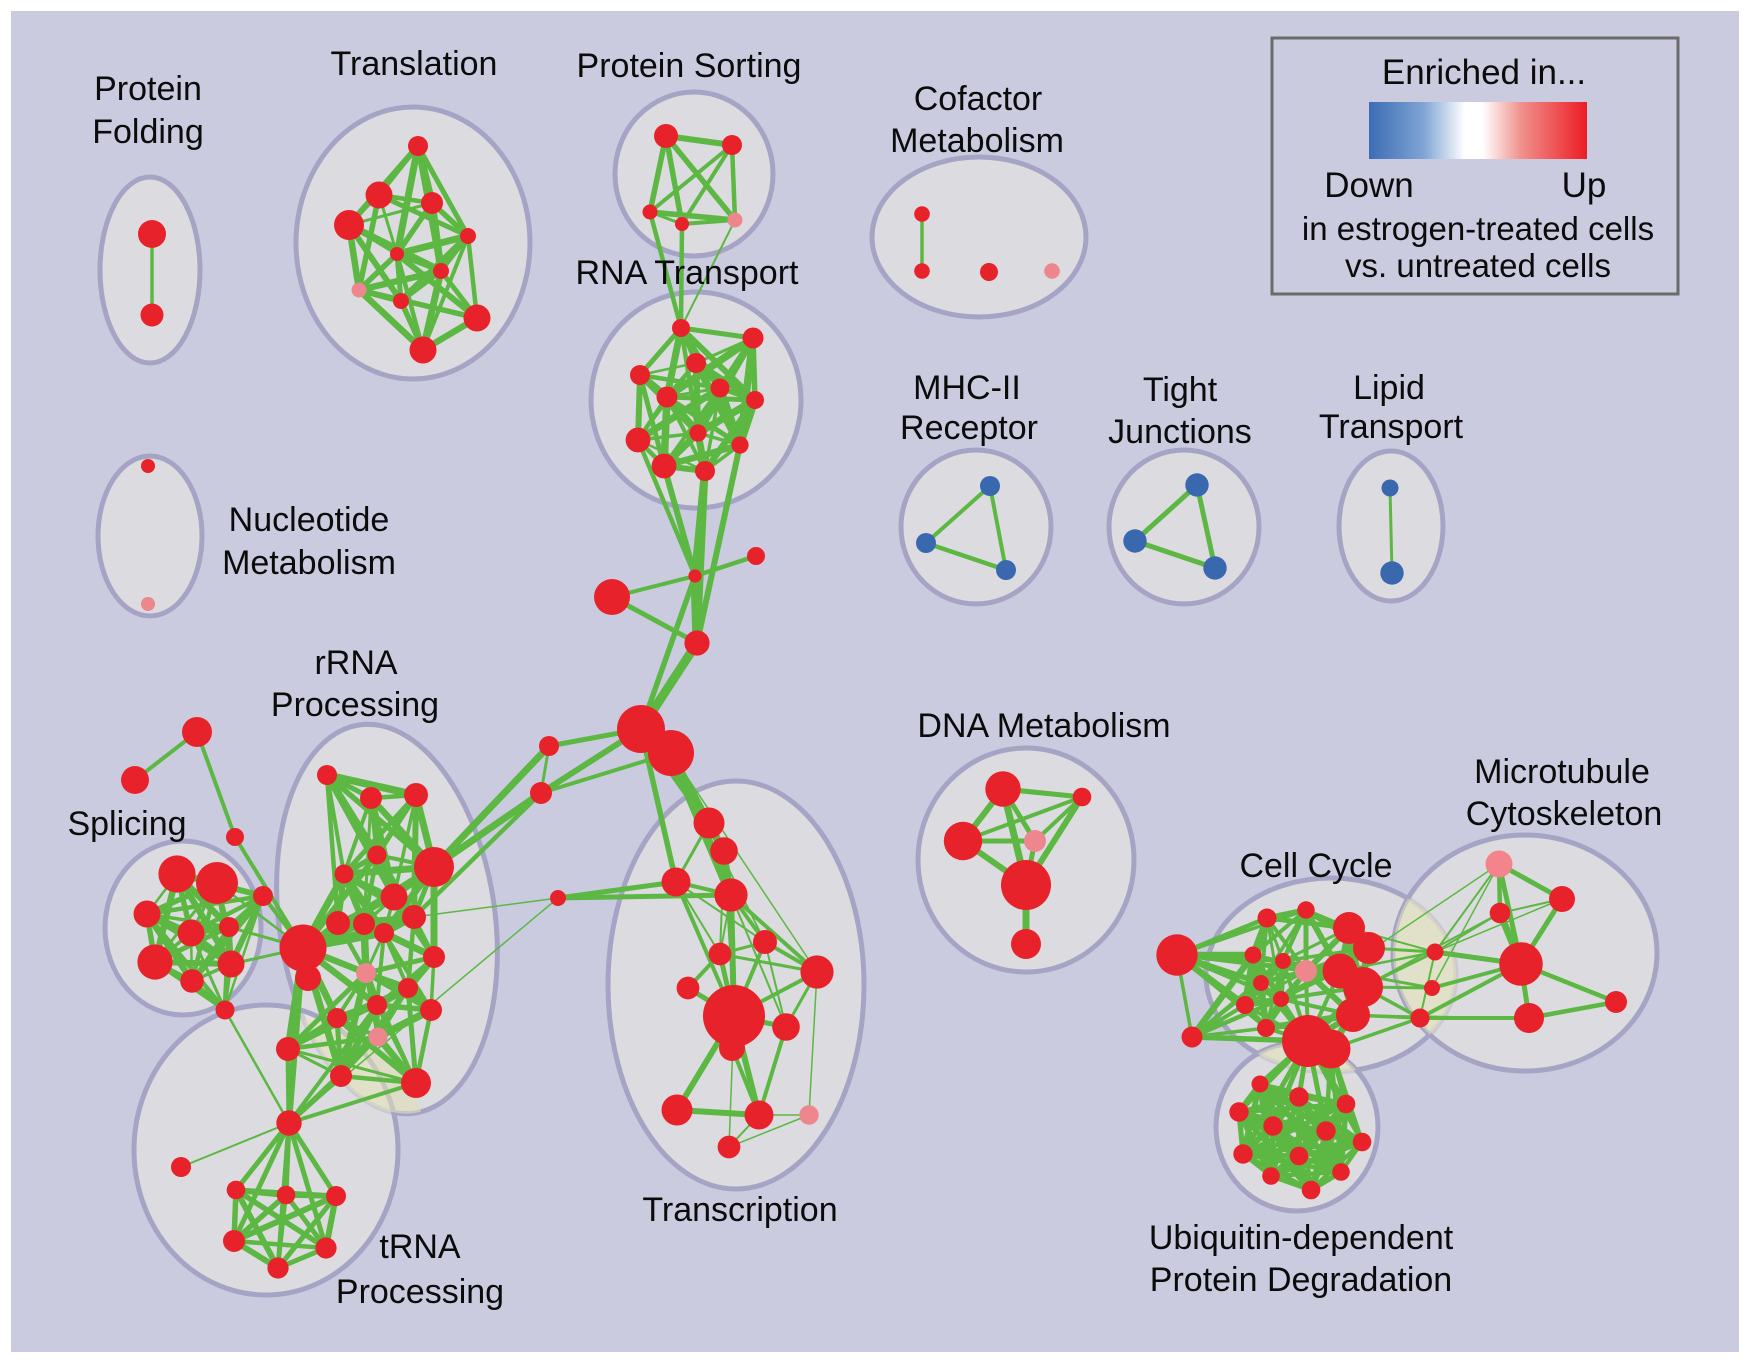  I want to click on svg-text: rRNA, so click(355, 663).